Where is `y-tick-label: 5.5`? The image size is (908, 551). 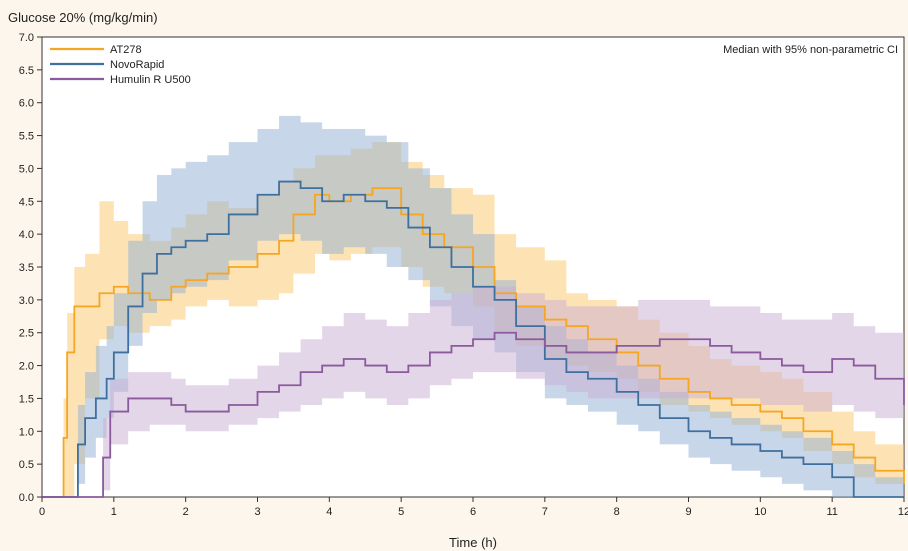
y-tick-label: 5.5 is located at coordinates (26, 137).